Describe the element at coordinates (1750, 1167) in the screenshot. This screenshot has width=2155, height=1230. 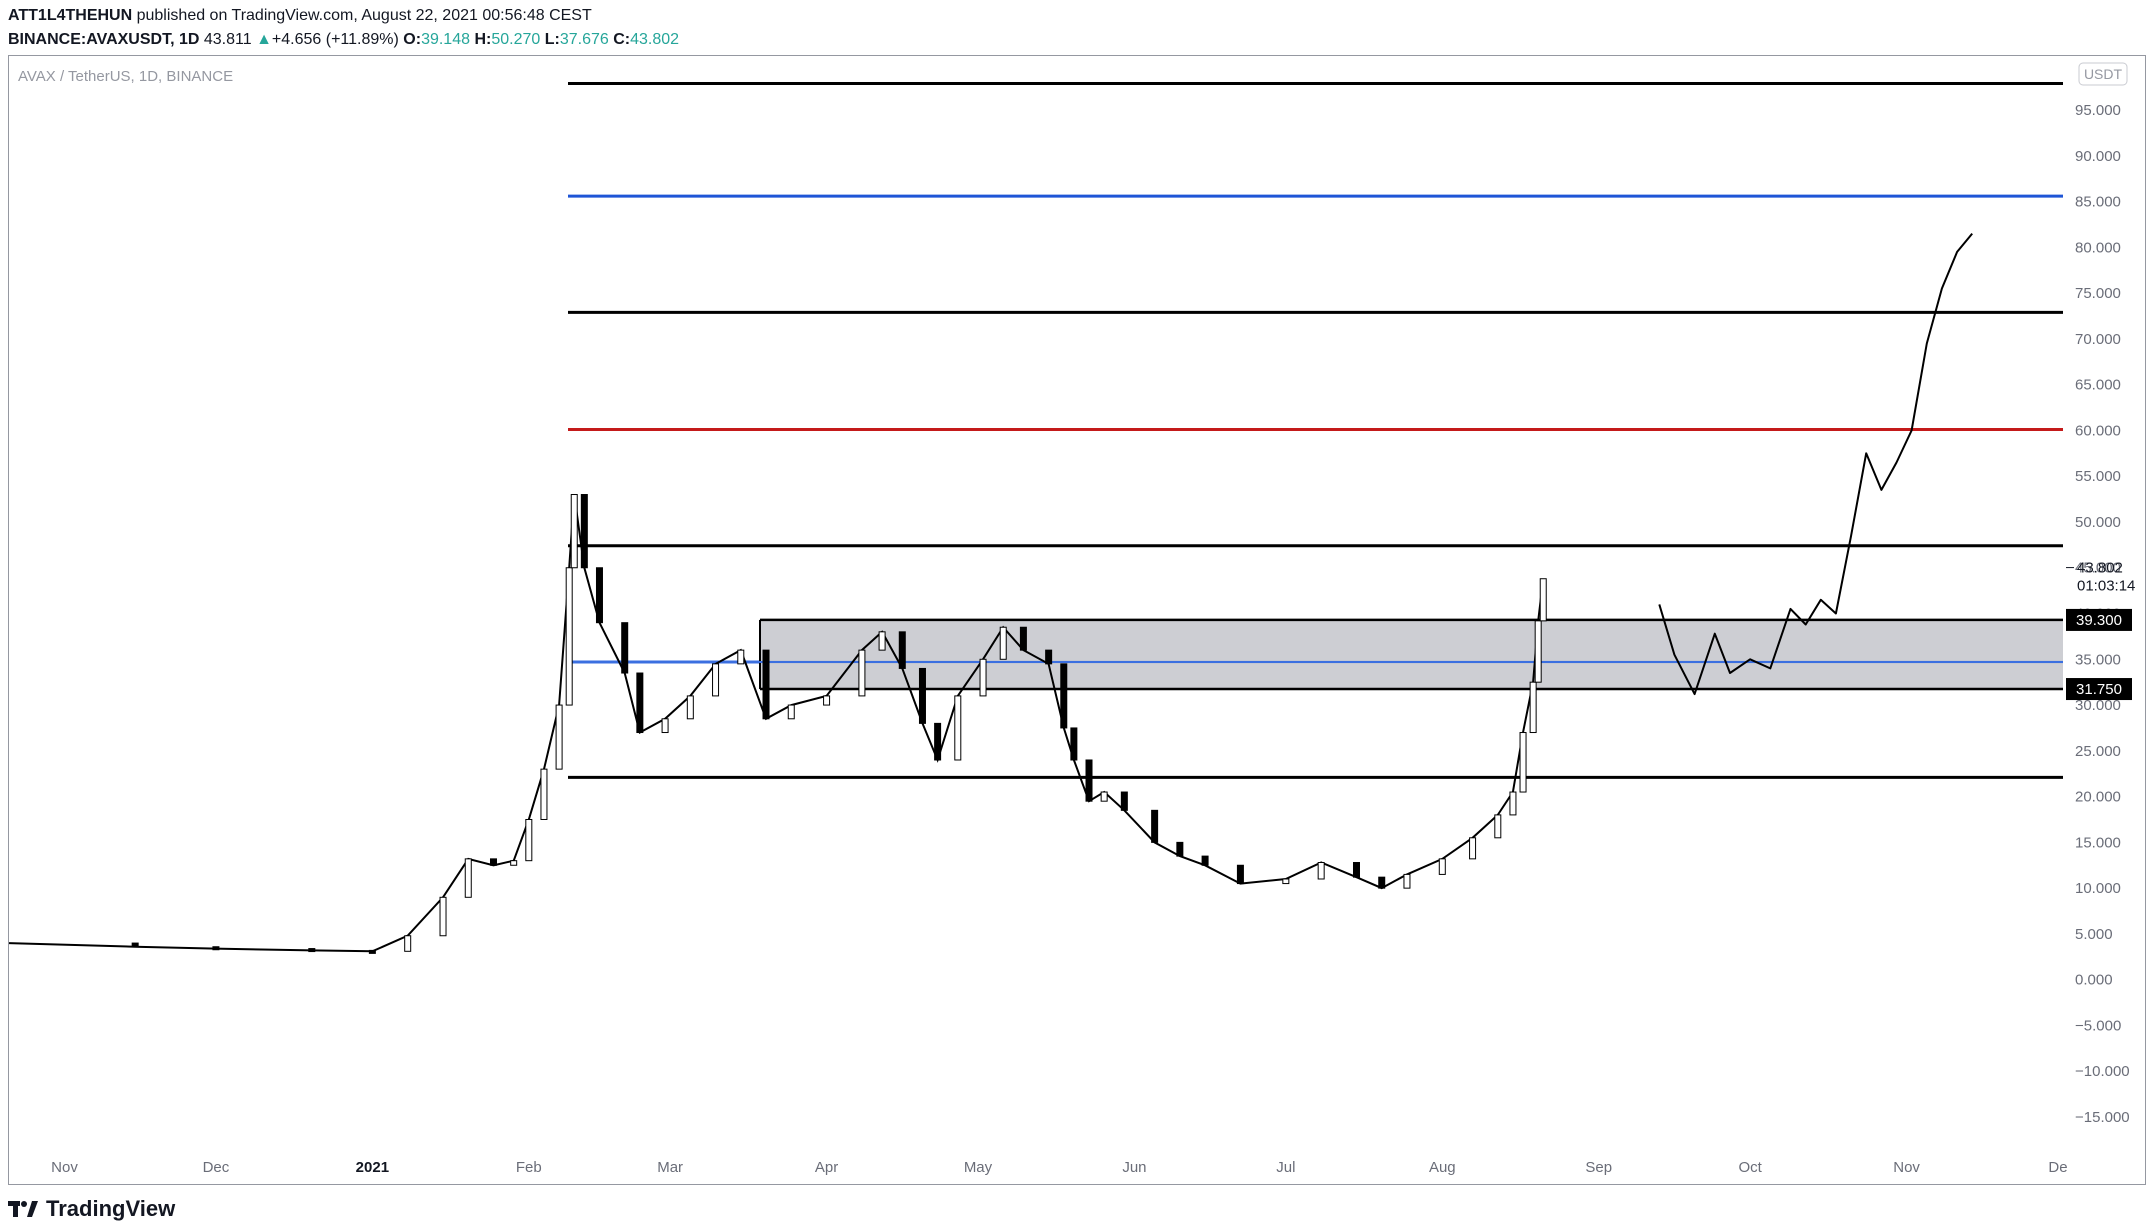
I see `x-tick-label: Oct` at that location.